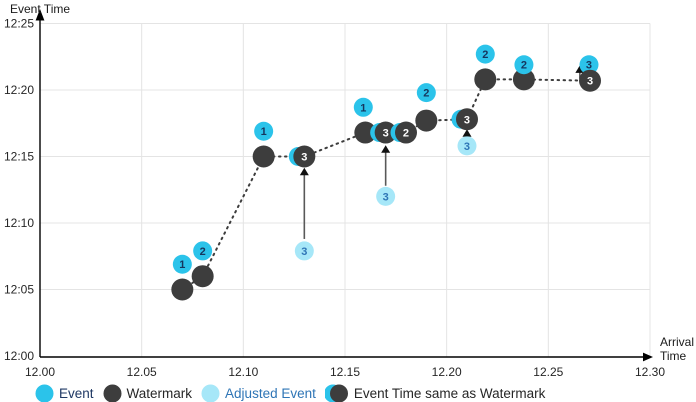 The height and width of the screenshot is (402, 696). Describe the element at coordinates (19, 356) in the screenshot. I see `y-tick-label: 12:00` at that location.